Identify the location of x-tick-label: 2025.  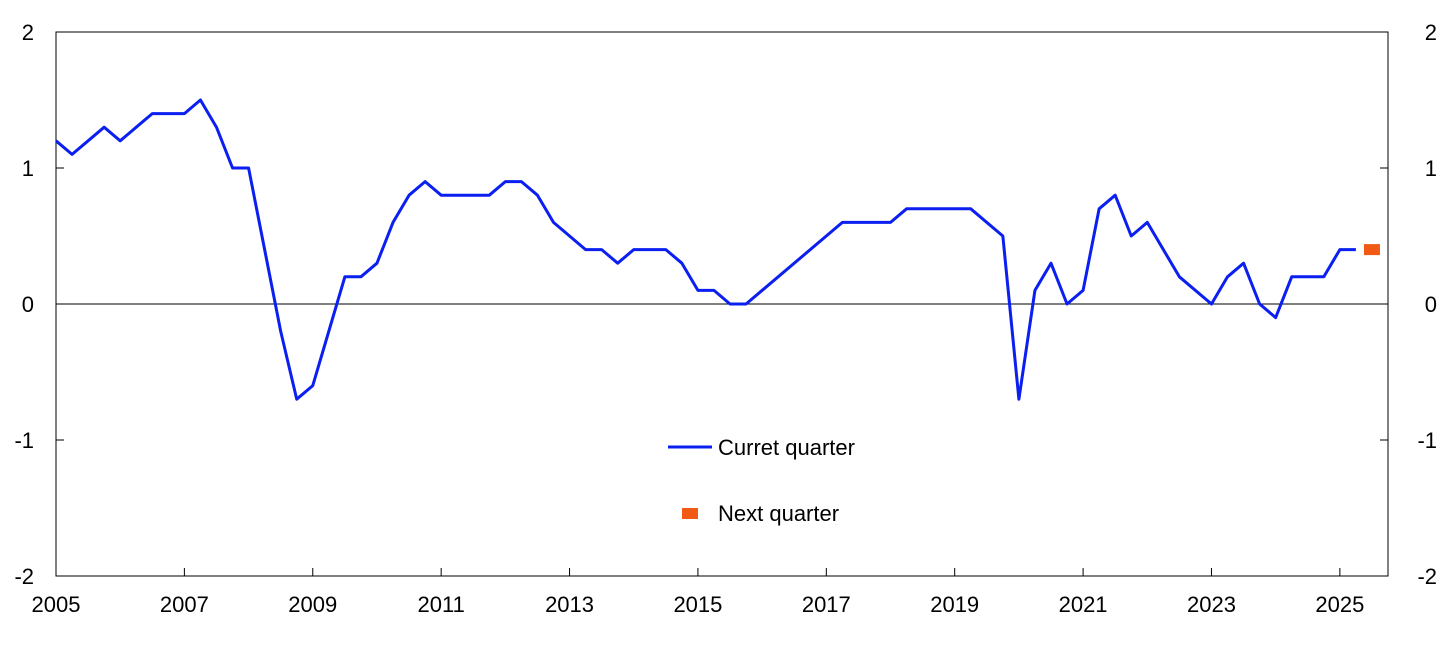
(1339, 604).